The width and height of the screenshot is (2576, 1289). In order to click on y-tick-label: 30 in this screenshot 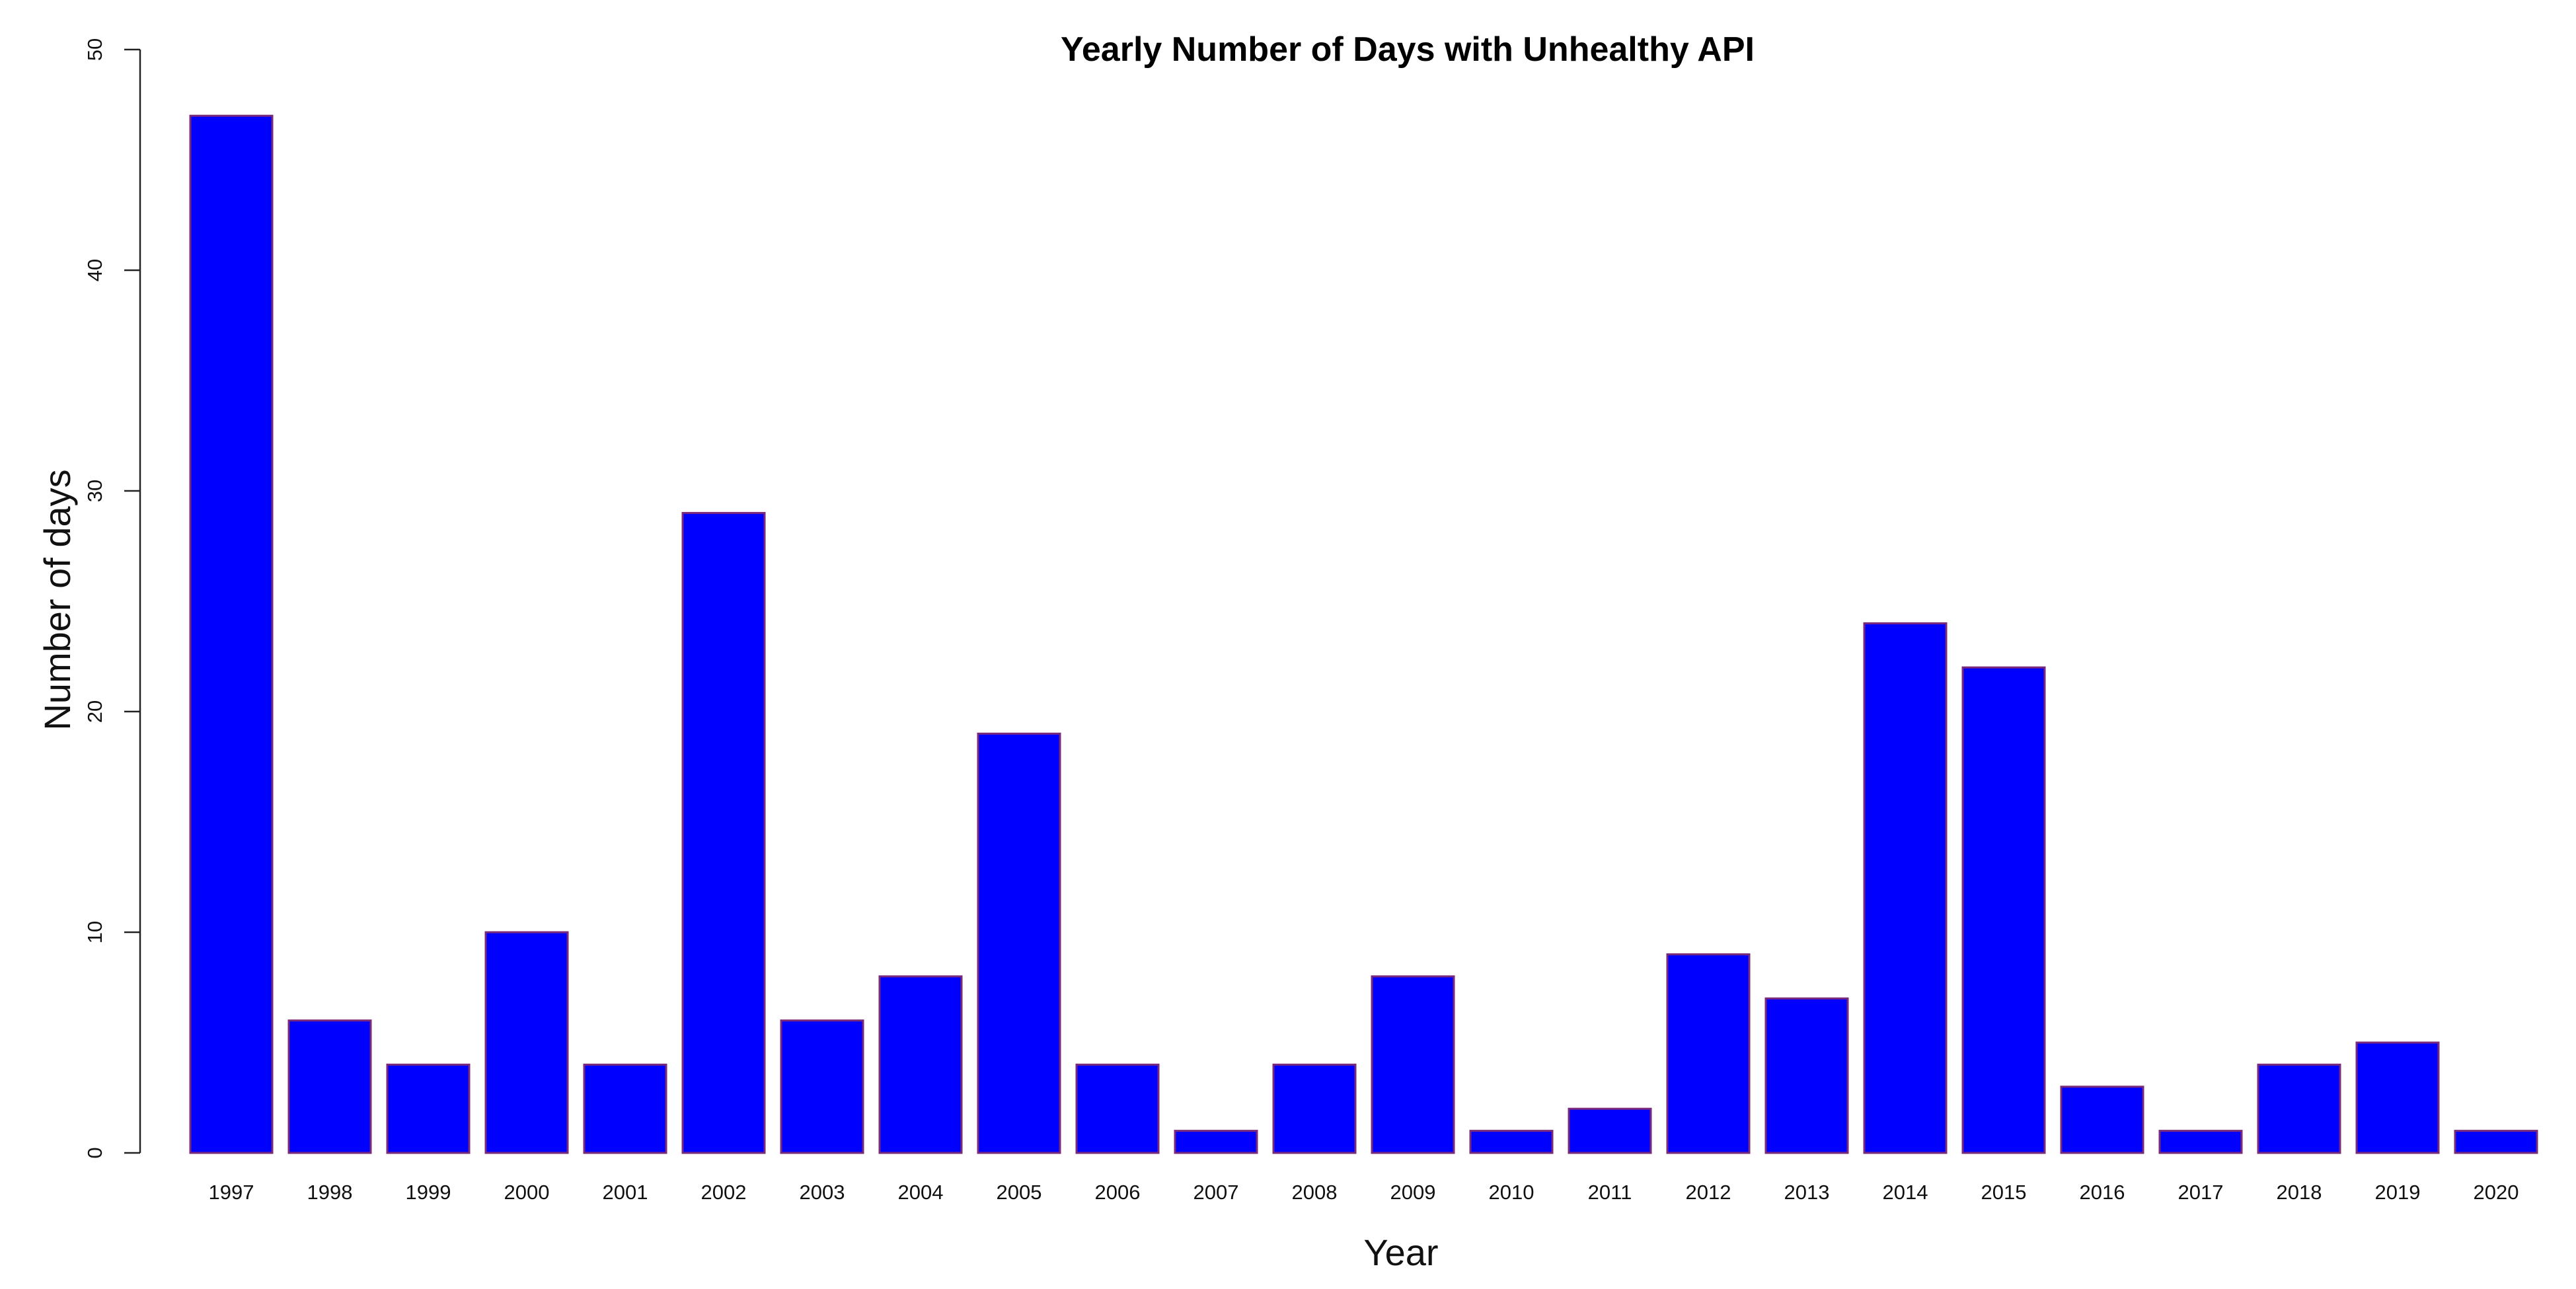, I will do `click(95, 491)`.